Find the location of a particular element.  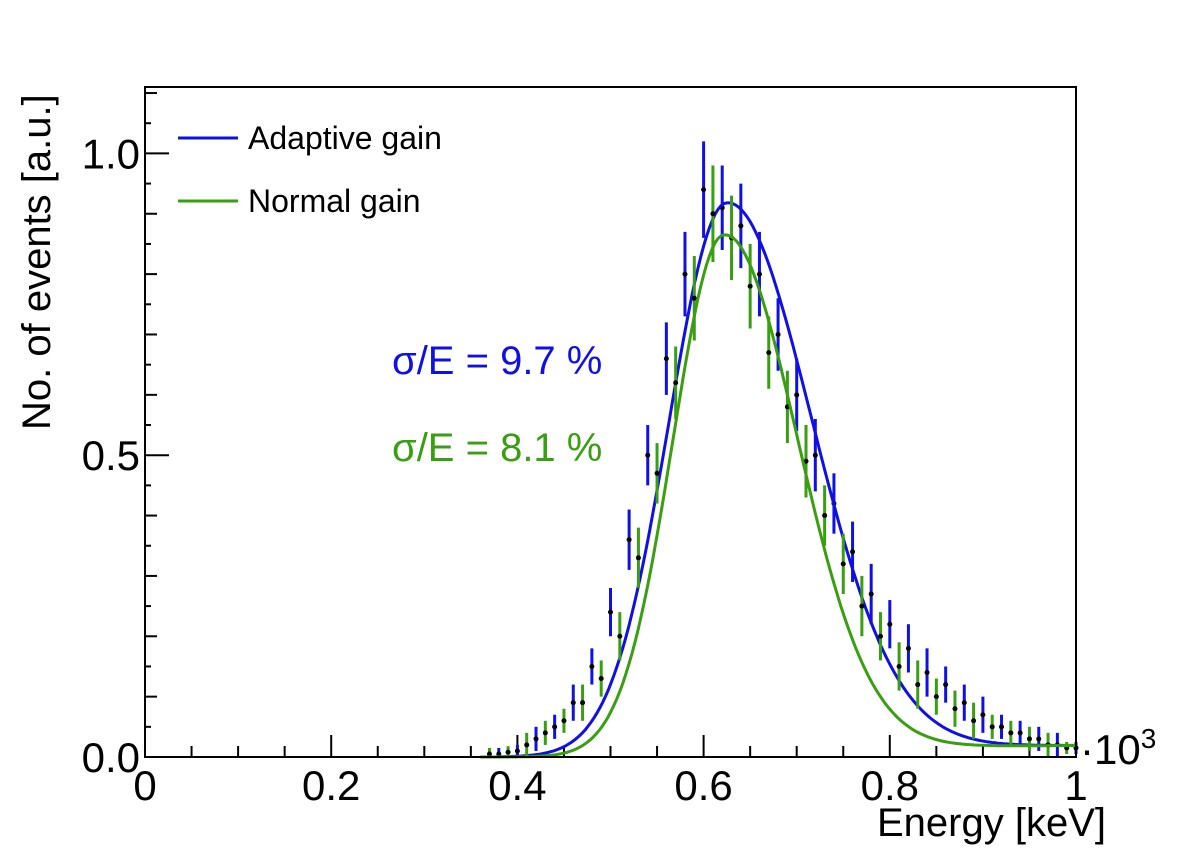

legend: Adaptive gain Normal gain is located at coordinates (310, 169).